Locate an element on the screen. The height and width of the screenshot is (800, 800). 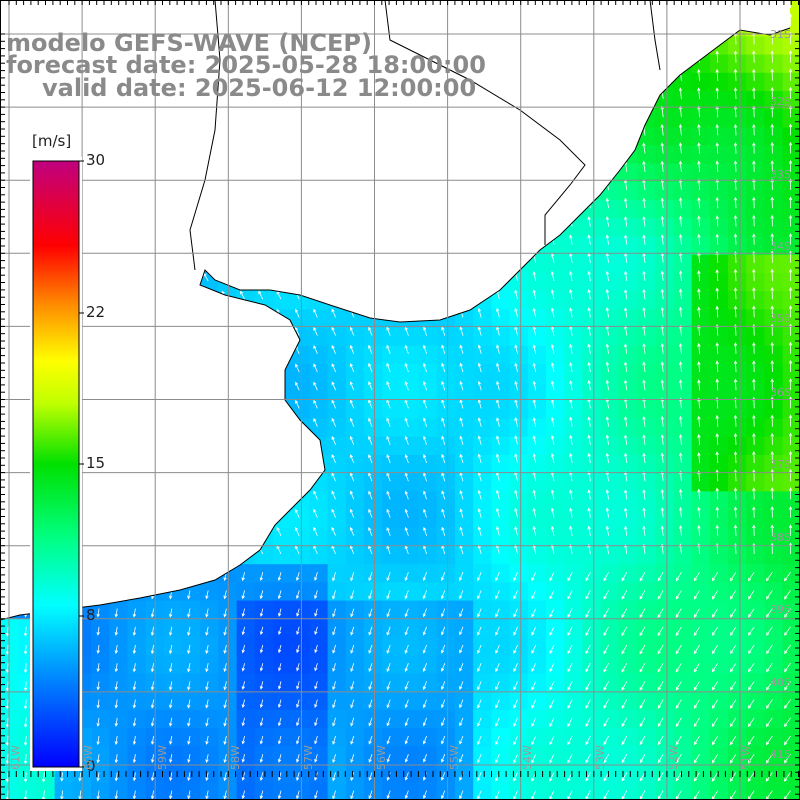
colorbar is located at coordinates (56, 464).